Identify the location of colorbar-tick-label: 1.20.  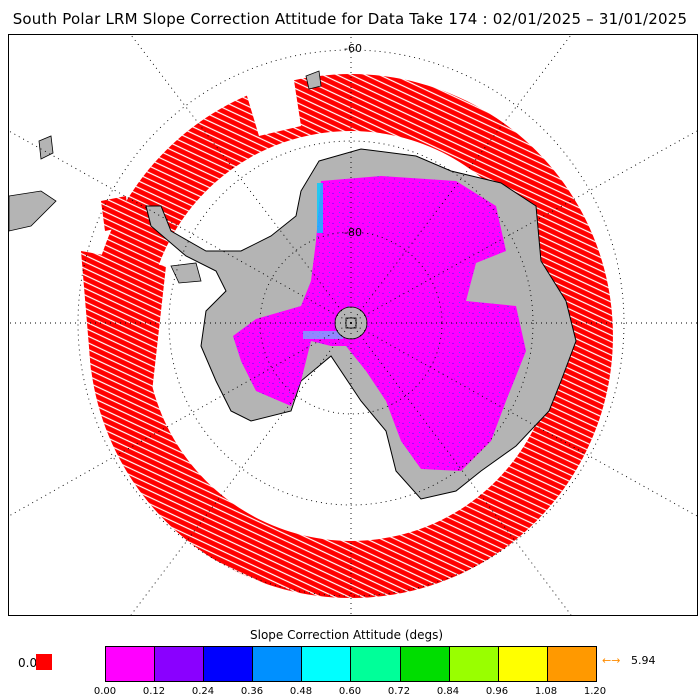
(595, 691).